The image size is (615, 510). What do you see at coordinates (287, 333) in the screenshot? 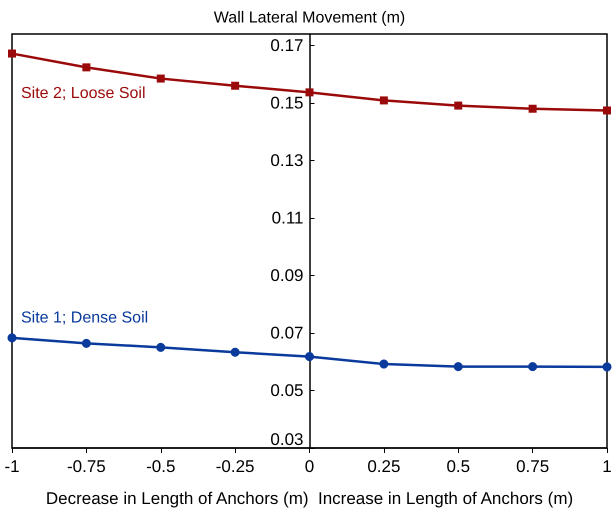
I see `y-tick-label: 0.07` at bounding box center [287, 333].